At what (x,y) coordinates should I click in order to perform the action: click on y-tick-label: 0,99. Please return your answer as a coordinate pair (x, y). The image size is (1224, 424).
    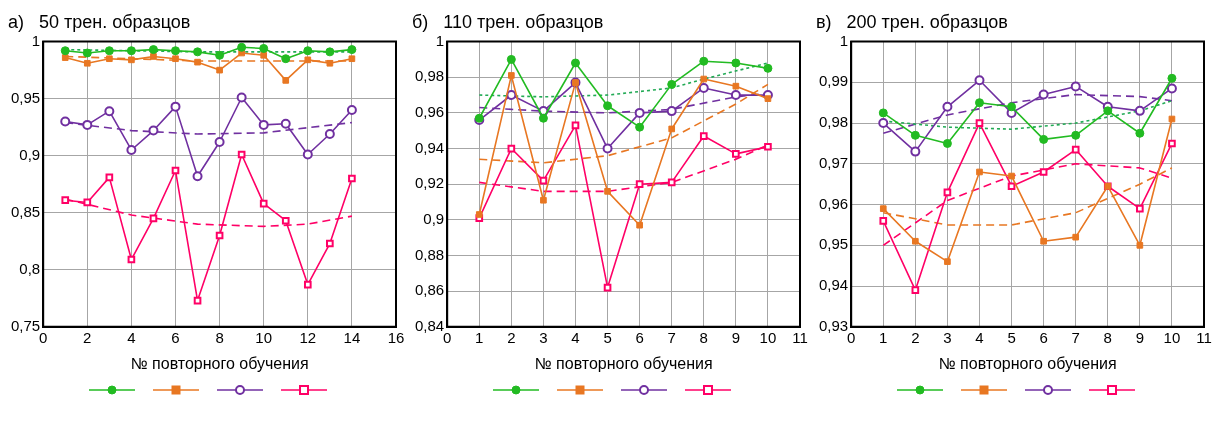
    Looking at the image, I should click on (833, 81).